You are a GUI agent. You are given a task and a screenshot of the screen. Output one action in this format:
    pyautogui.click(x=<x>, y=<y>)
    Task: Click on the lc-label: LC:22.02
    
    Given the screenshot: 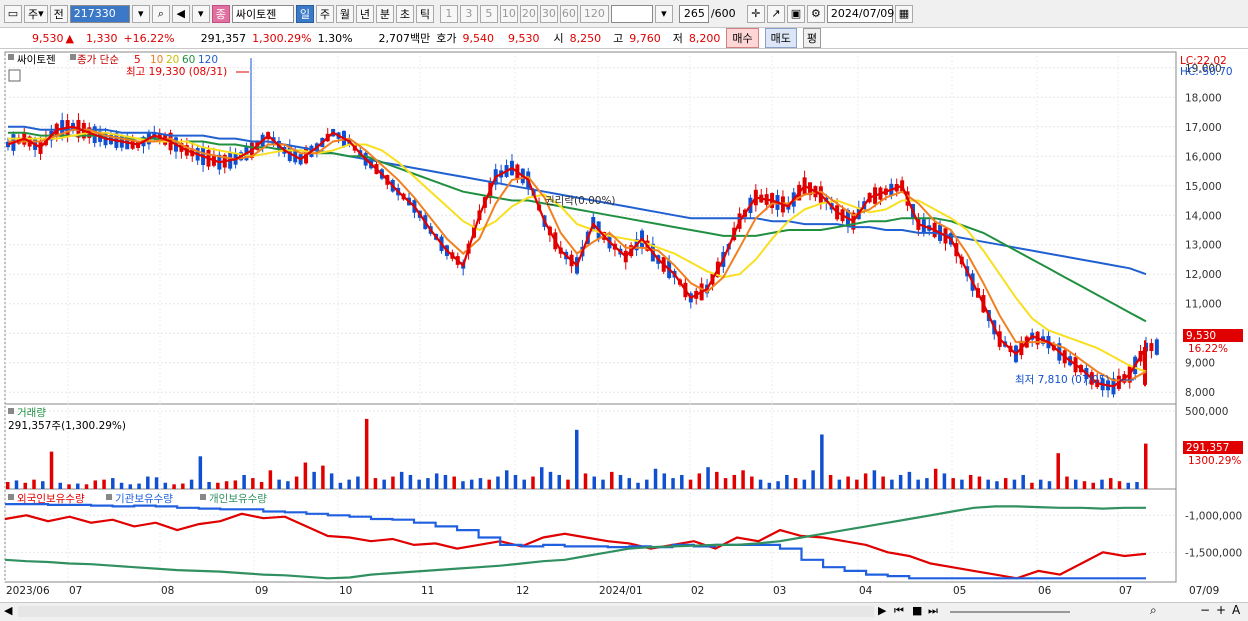 What is the action you would take?
    pyautogui.click(x=1203, y=61)
    